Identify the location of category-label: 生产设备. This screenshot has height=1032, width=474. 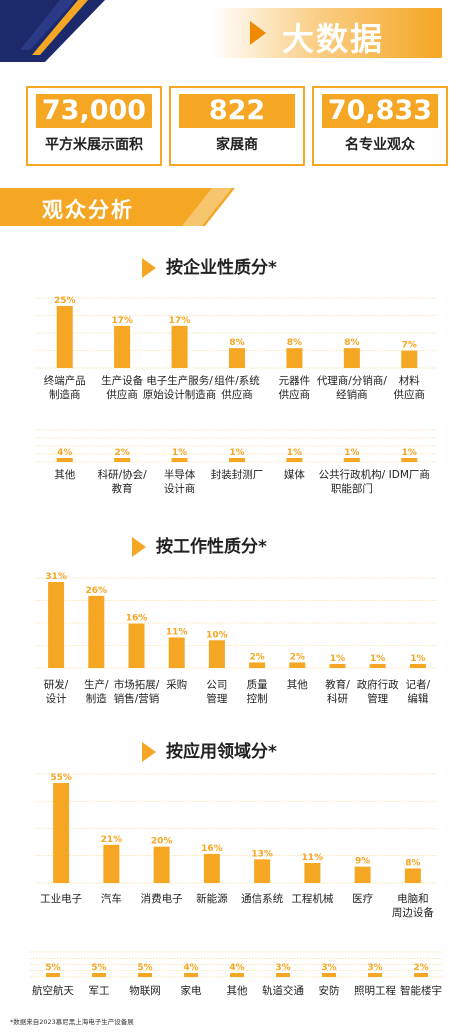
(122, 380).